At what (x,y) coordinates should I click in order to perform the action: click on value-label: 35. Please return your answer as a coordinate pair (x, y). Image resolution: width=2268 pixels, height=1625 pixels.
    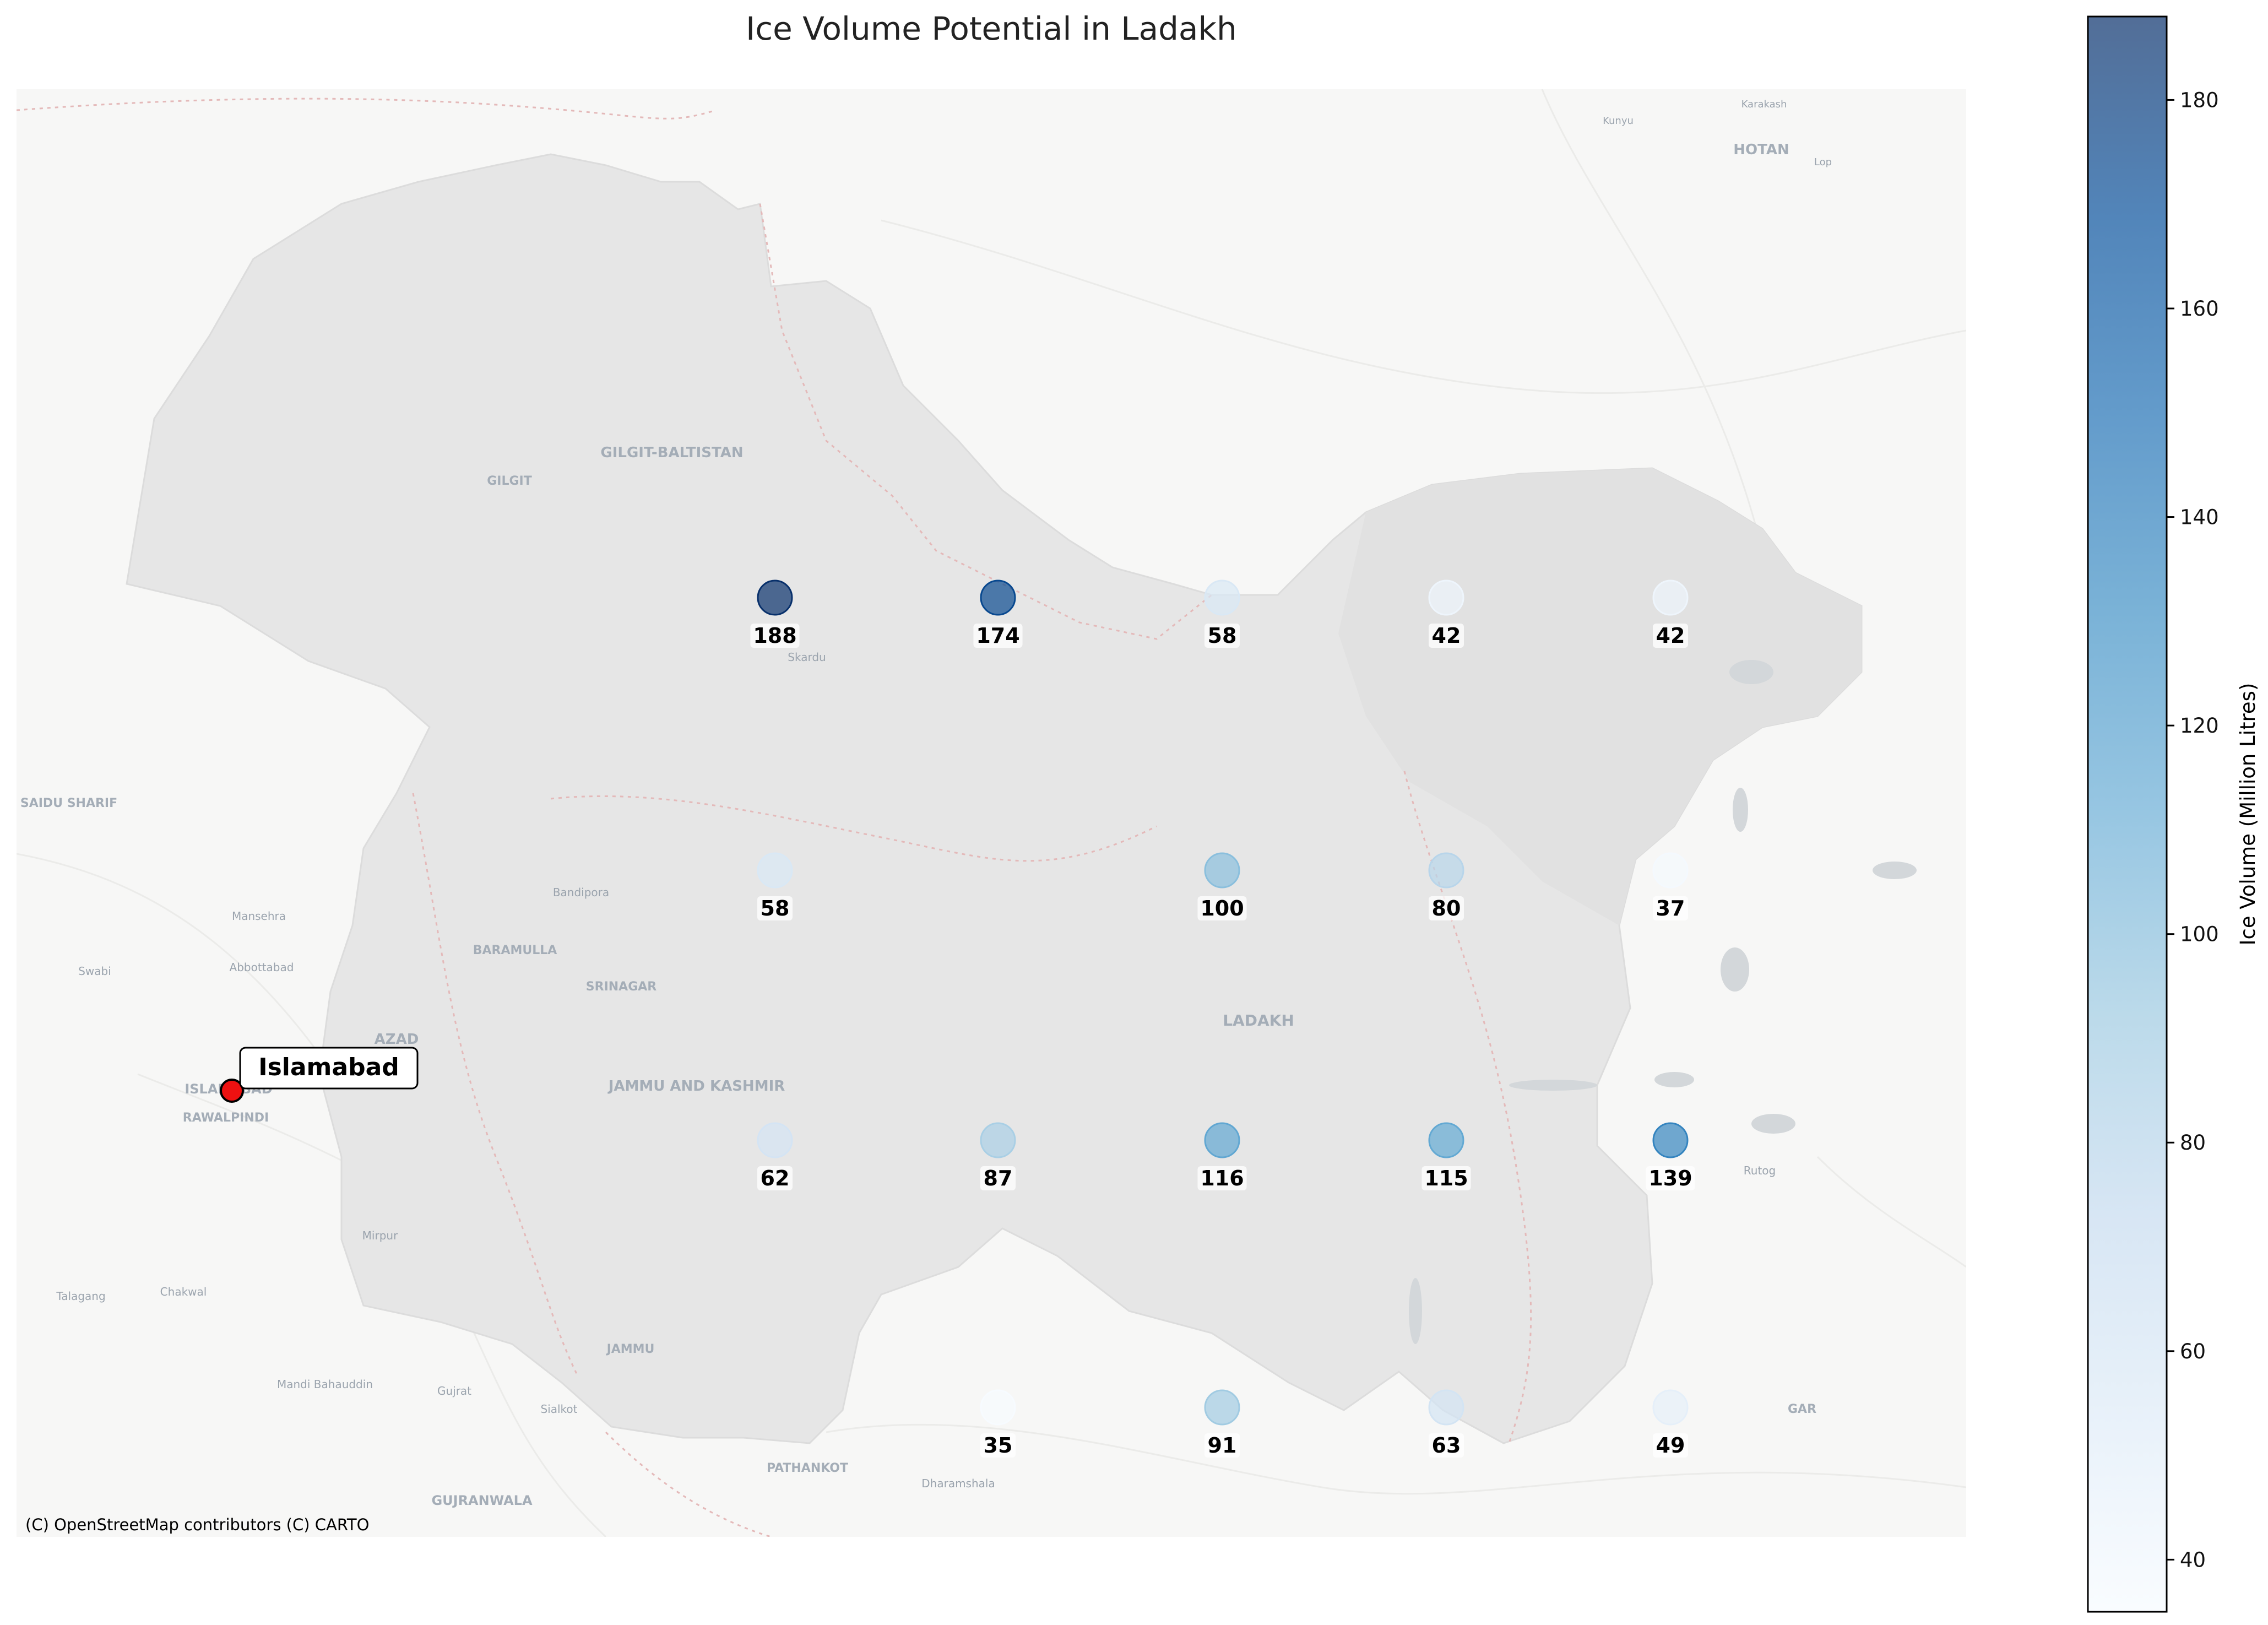
    Looking at the image, I should click on (999, 1445).